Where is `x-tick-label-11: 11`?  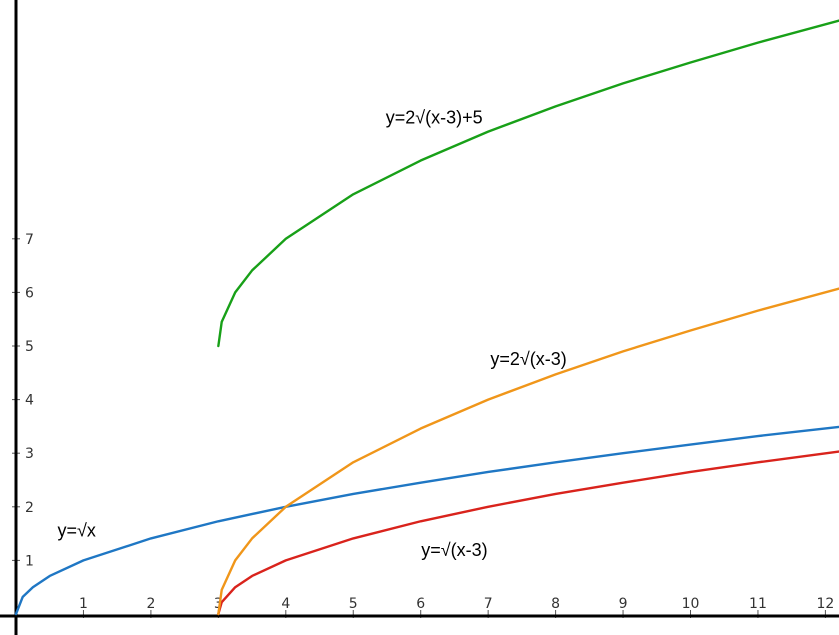
x-tick-label-11: 11 is located at coordinates (758, 604).